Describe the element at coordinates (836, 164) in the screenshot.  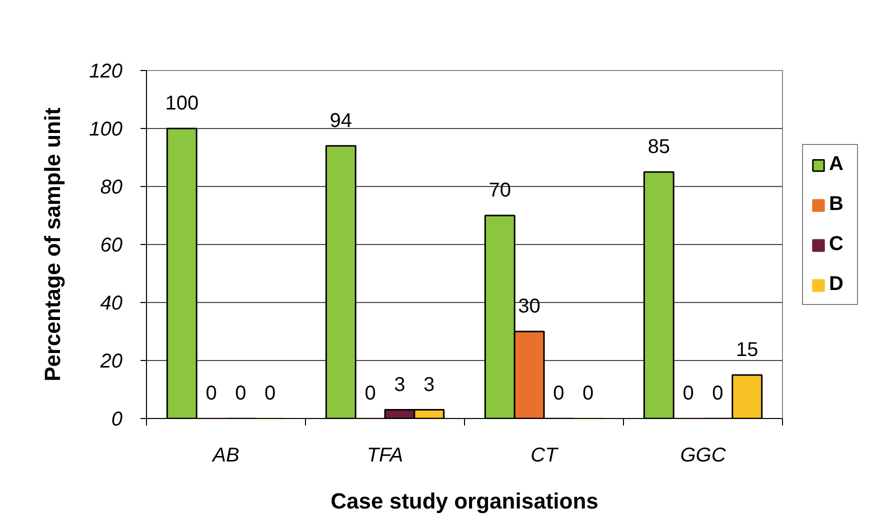
I see `legend-label: A` at that location.